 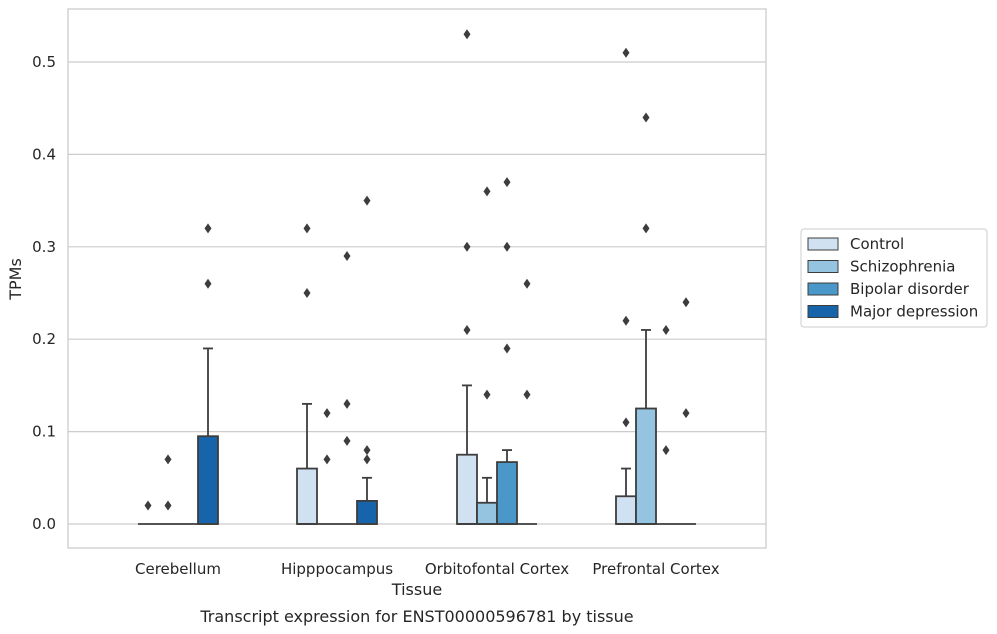 What do you see at coordinates (877, 244) in the screenshot?
I see `legend-label: Control` at bounding box center [877, 244].